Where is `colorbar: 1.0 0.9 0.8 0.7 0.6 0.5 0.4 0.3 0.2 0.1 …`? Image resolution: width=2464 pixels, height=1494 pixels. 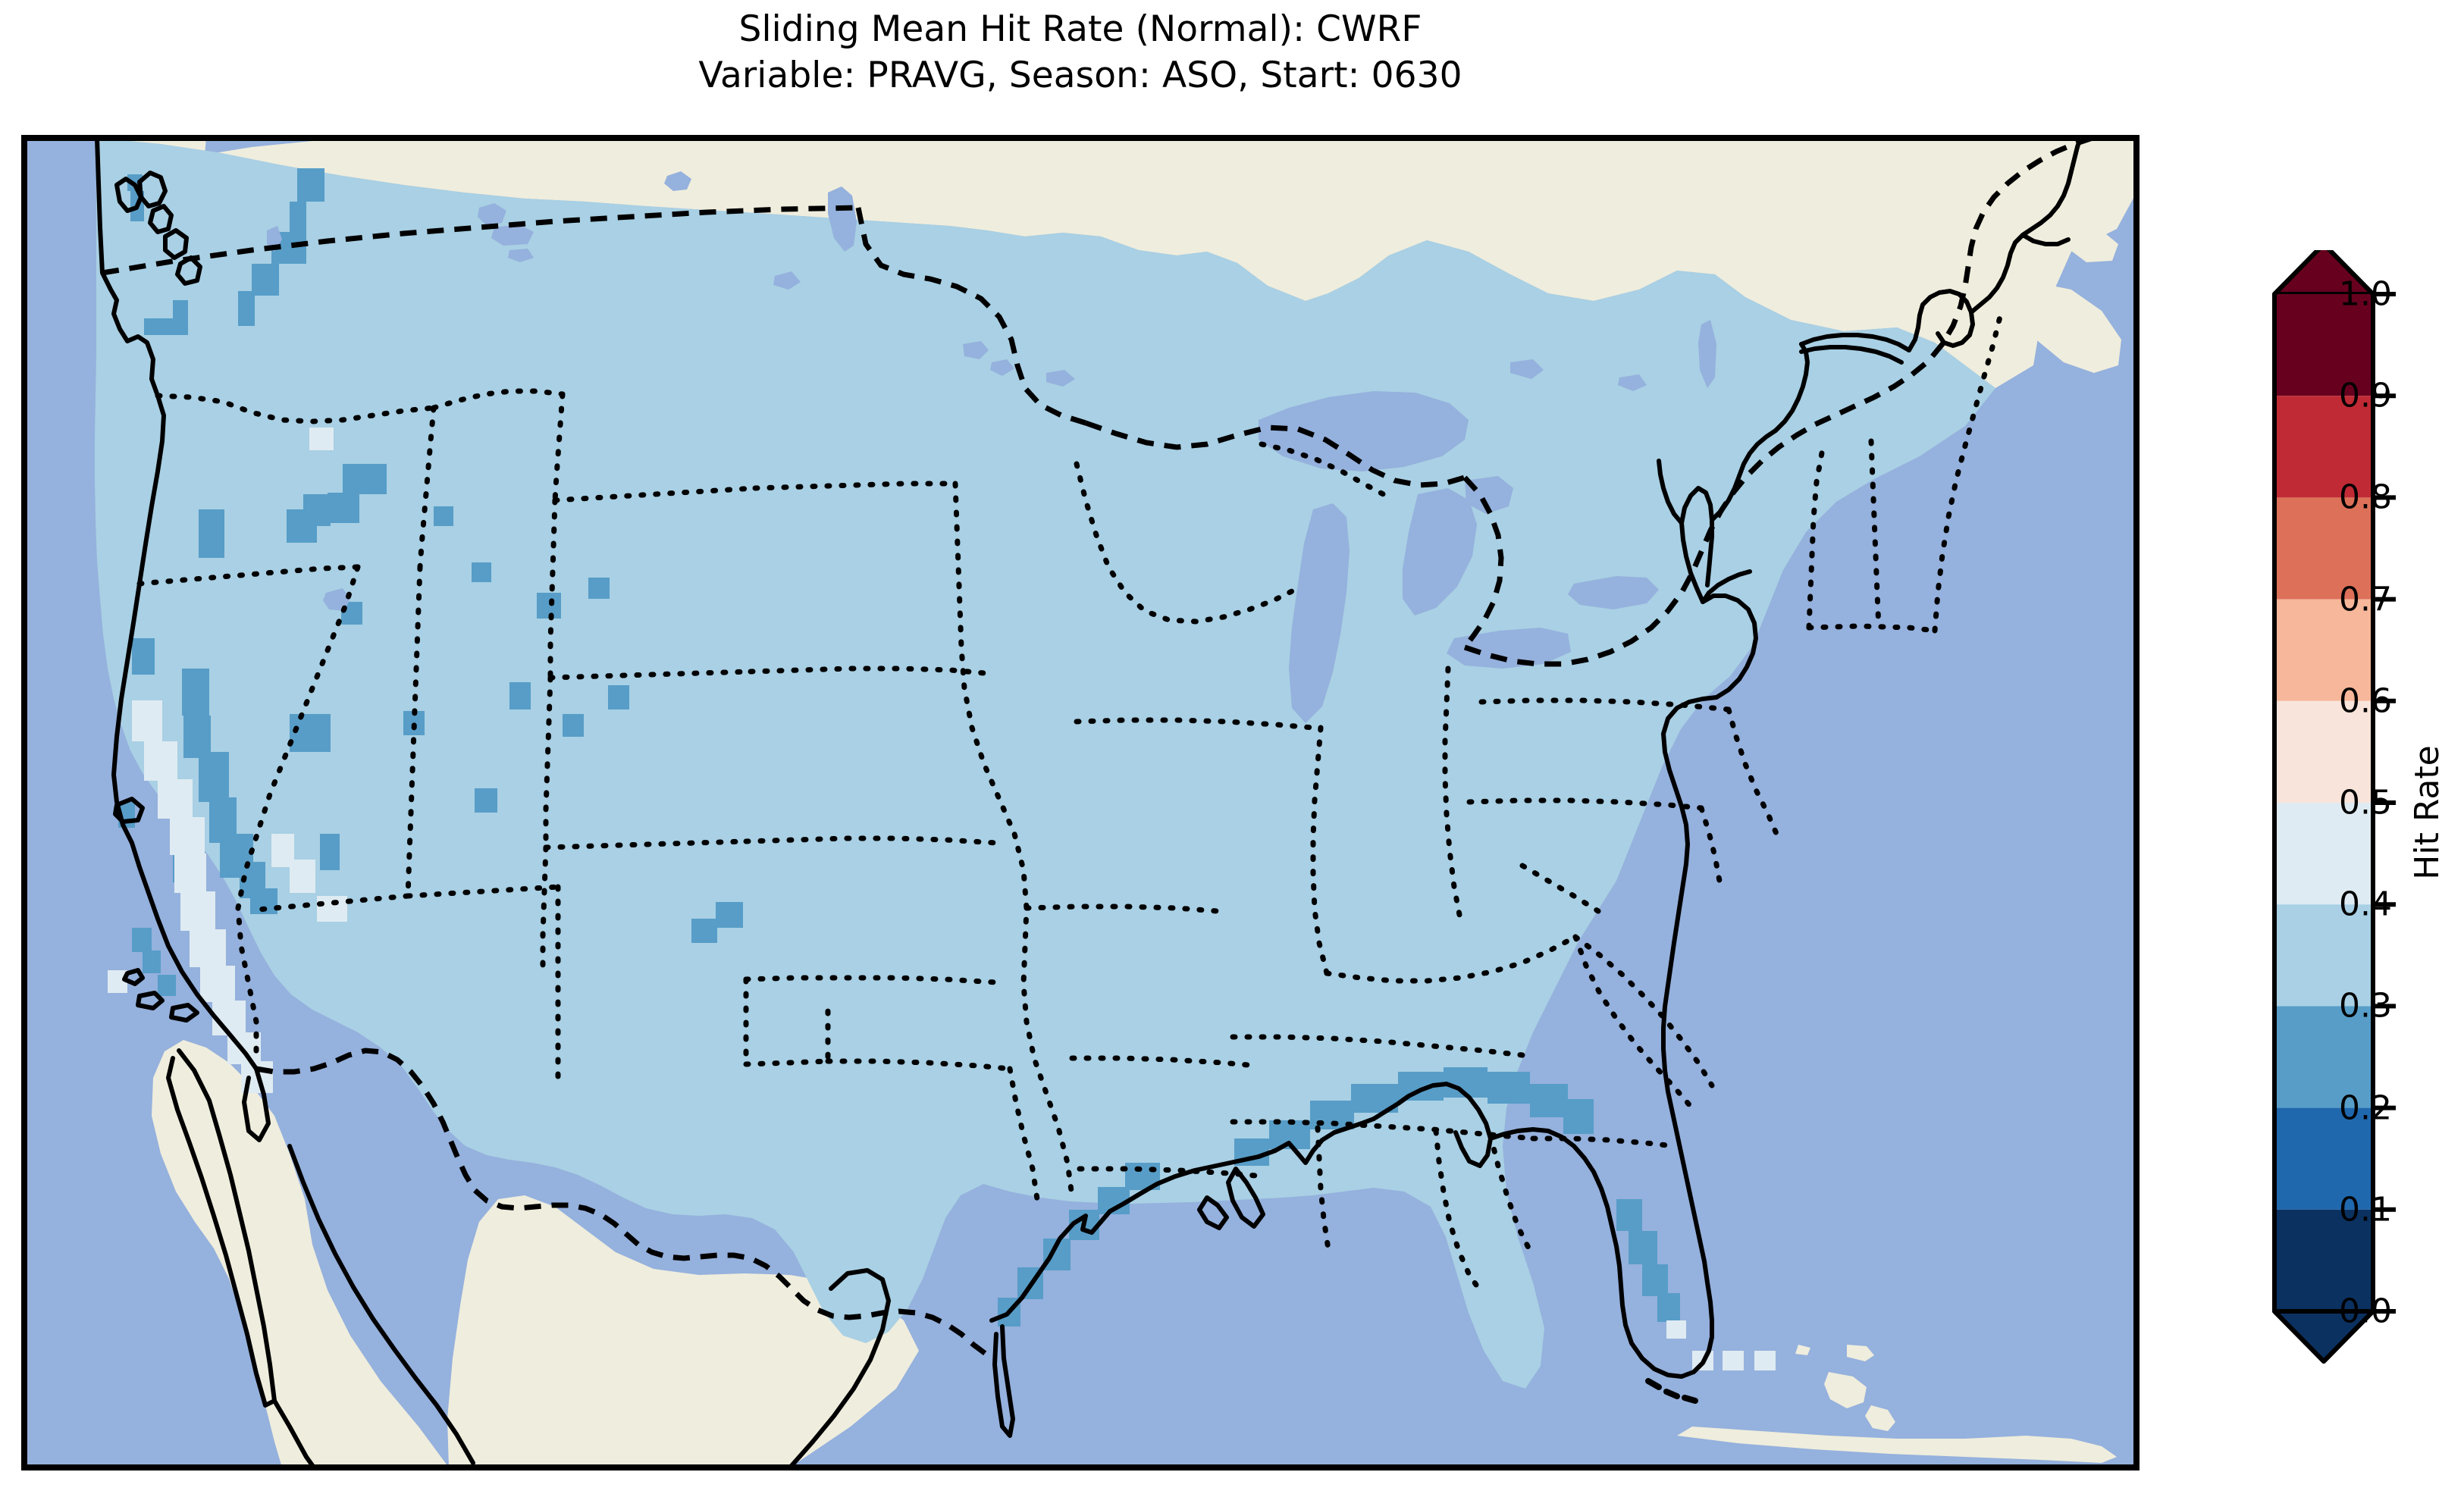 colorbar: 1.0 0.9 0.8 0.7 0.6 0.5 0.4 0.3 0.2 0.1 … is located at coordinates (2361, 811).